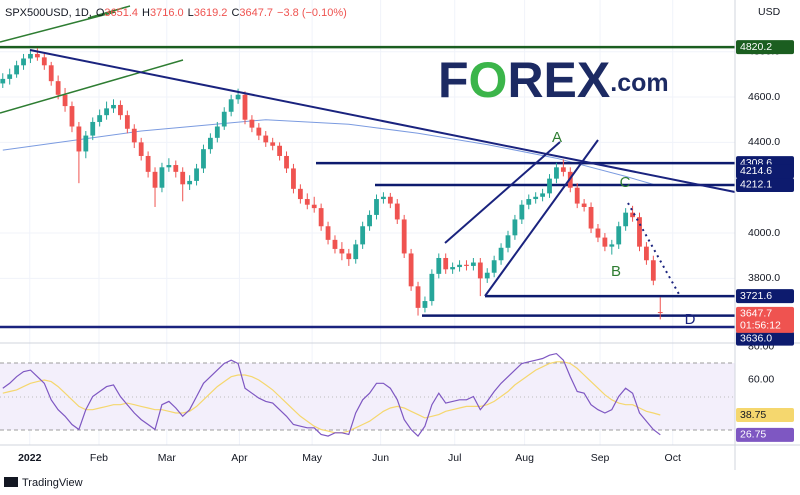  I want to click on symbol: SPX500USD, 1D,, so click(48, 13).